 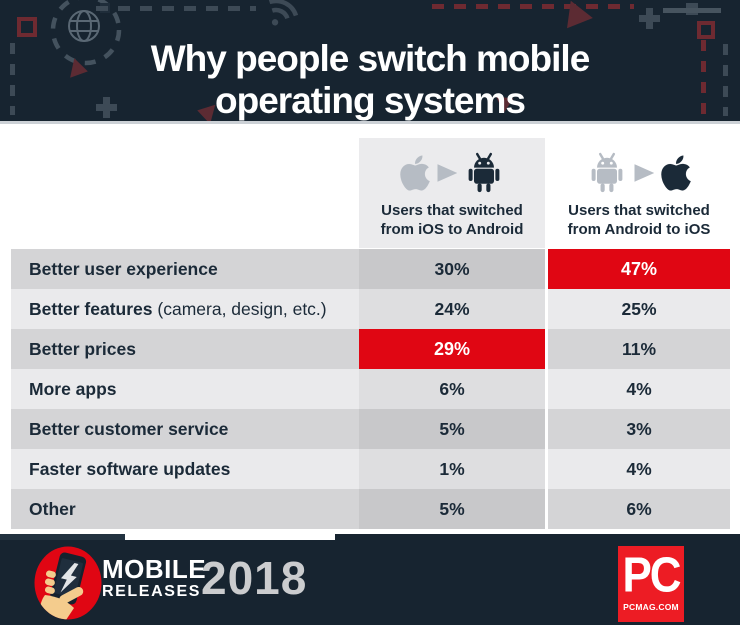 I want to click on row-label: Faster software updates, so click(x=185, y=469).